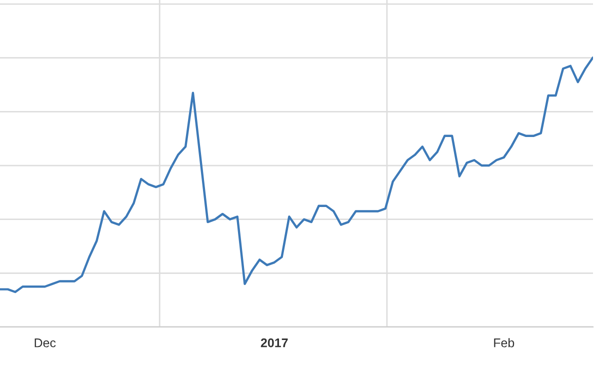 The height and width of the screenshot is (366, 600). I want to click on x-tick-label: Dec, so click(45, 343).